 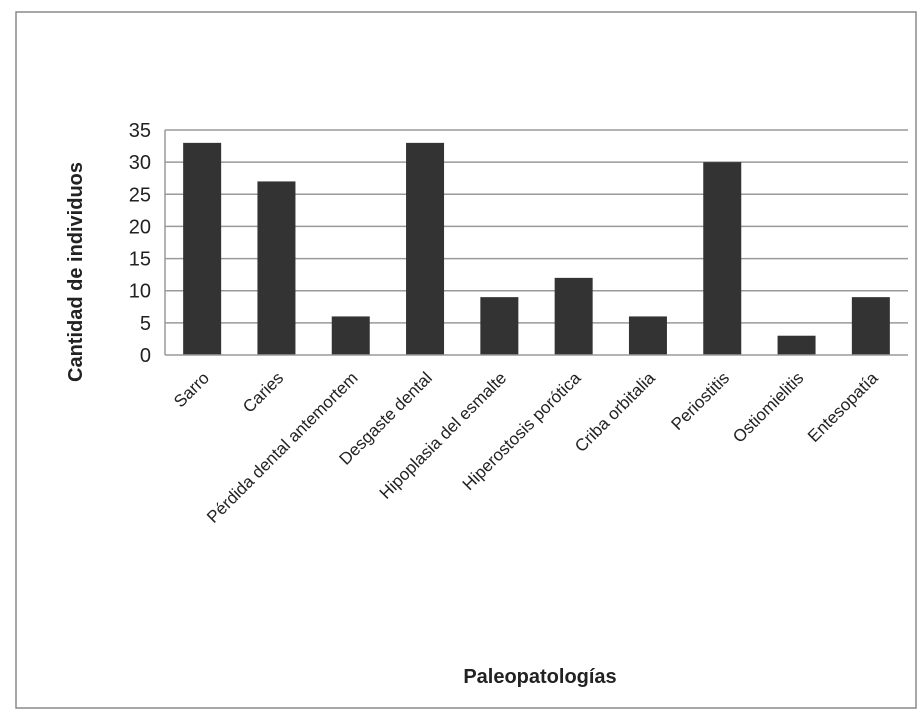 What do you see at coordinates (145, 324) in the screenshot?
I see `y-tick-label: 5` at bounding box center [145, 324].